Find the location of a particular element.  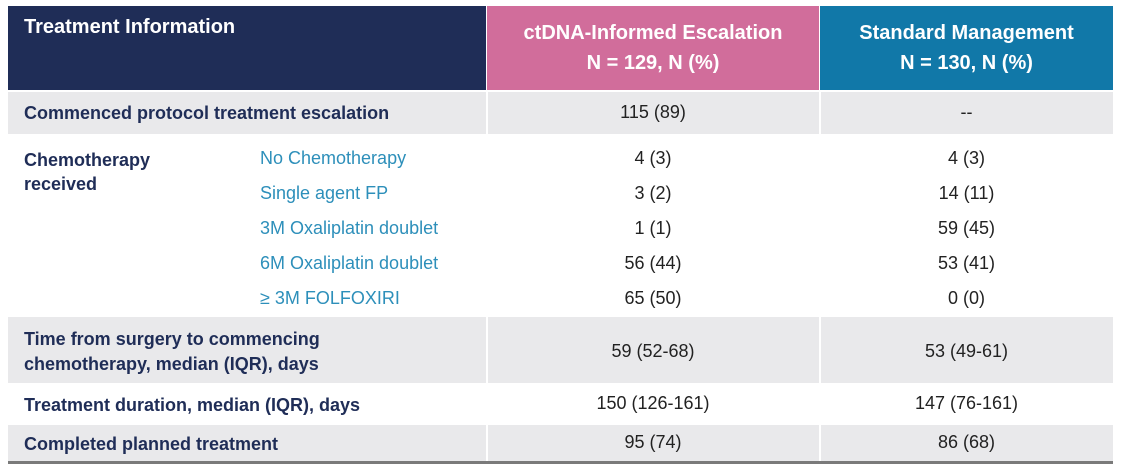

esc-value: 1 (1) is located at coordinates (653, 228).